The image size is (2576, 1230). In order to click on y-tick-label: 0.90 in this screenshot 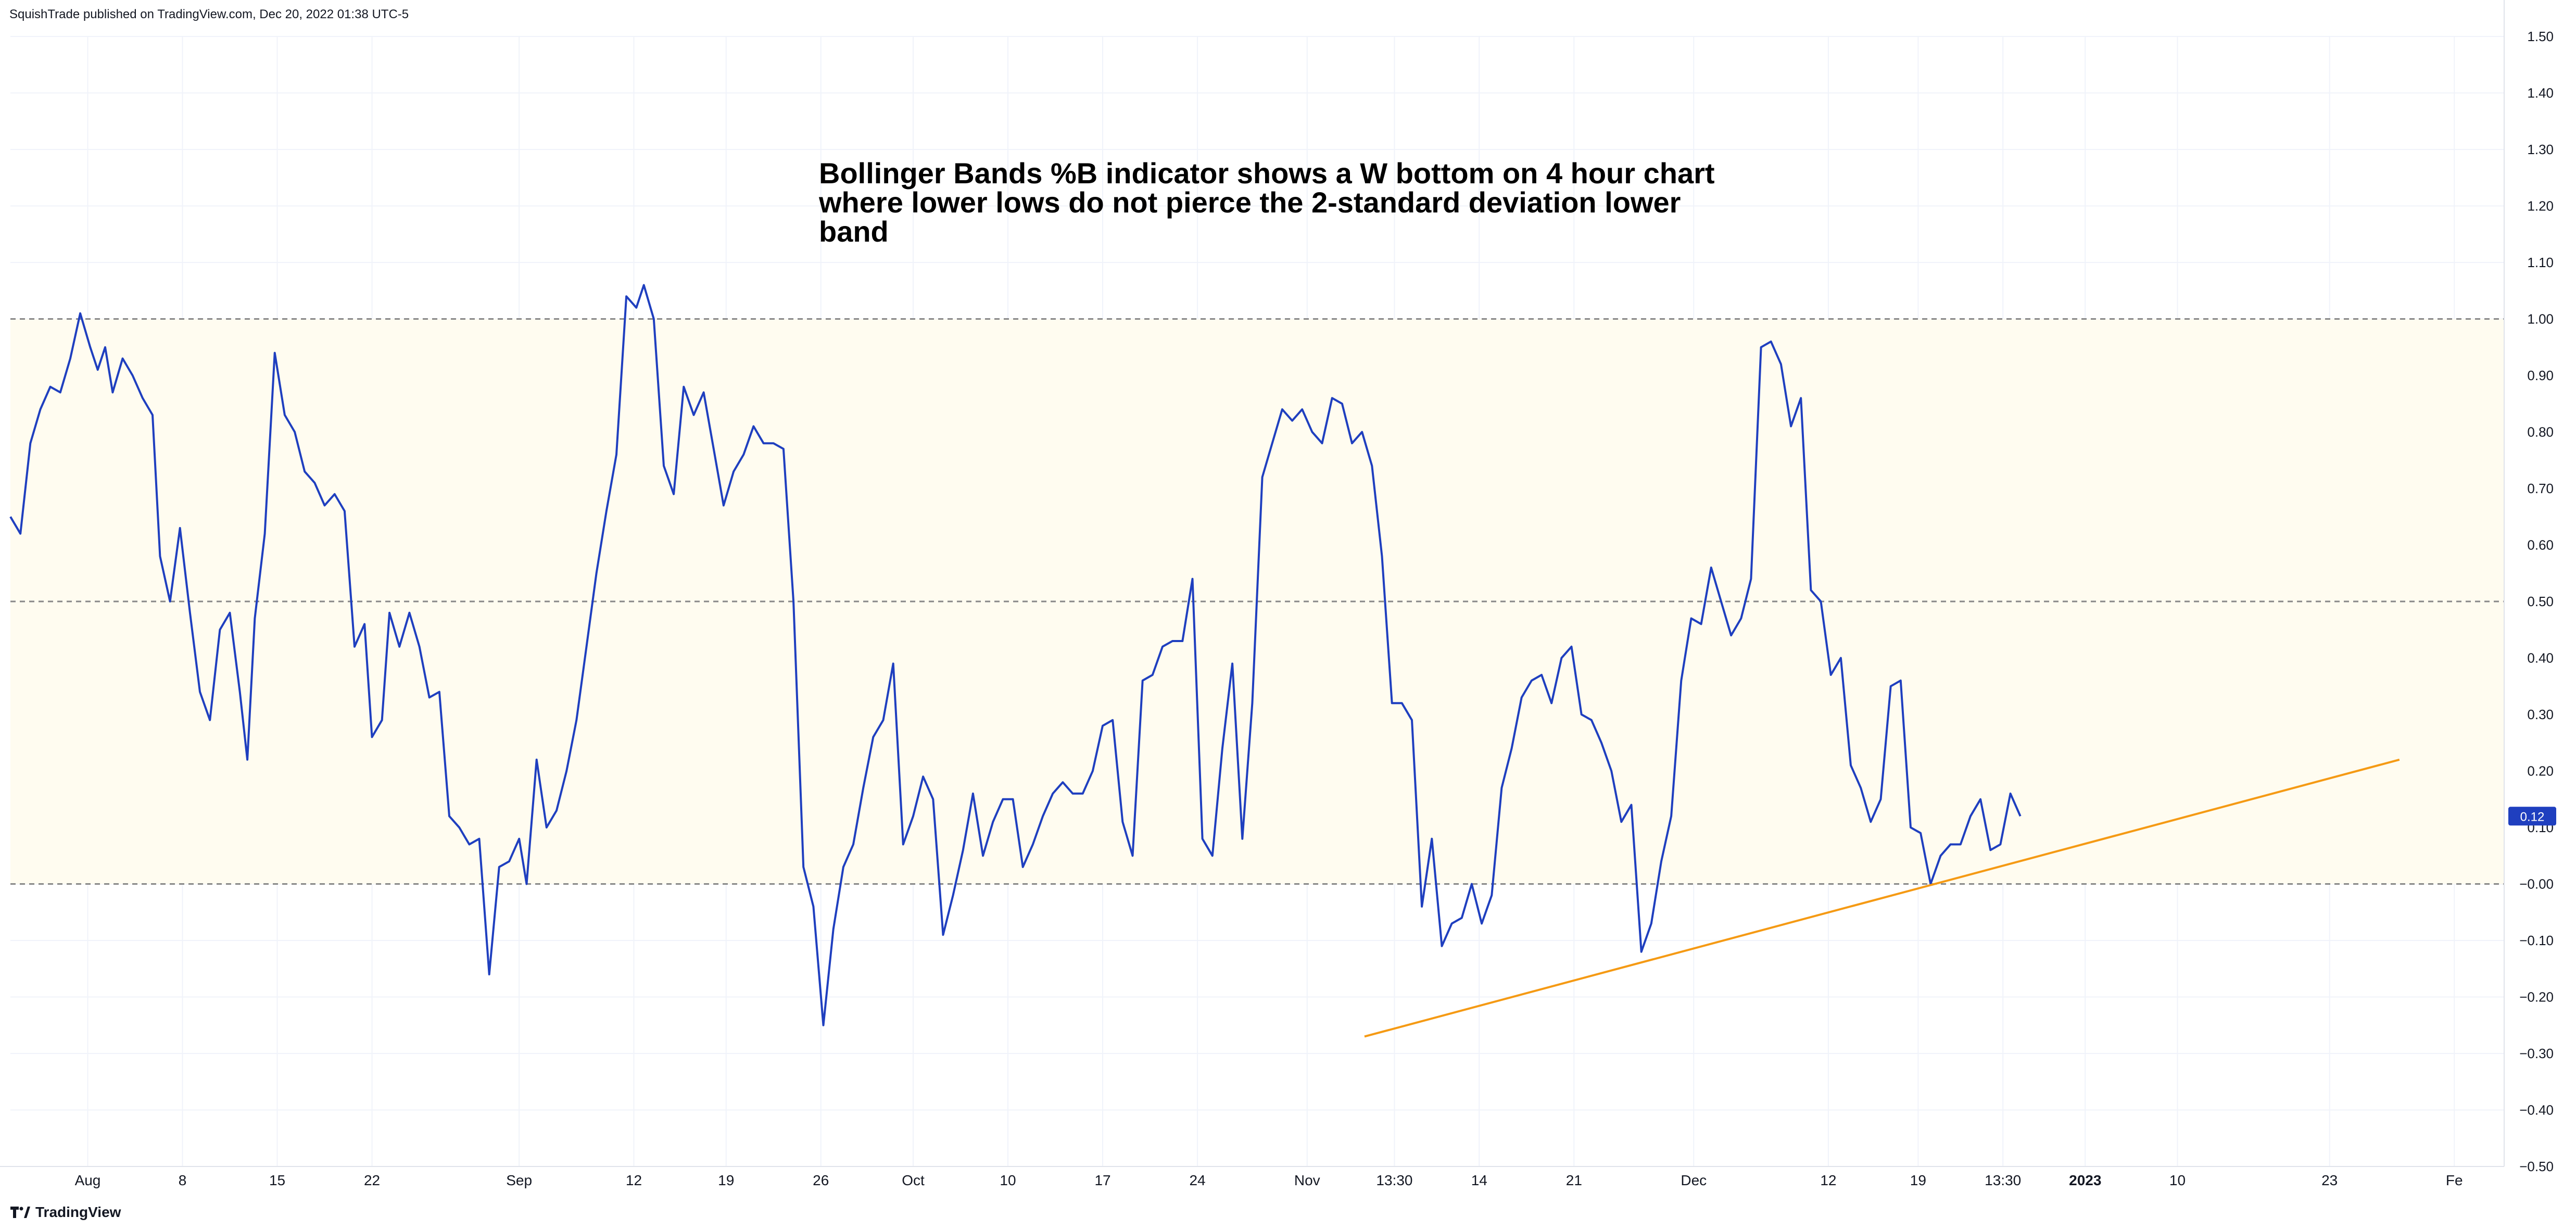, I will do `click(2540, 376)`.